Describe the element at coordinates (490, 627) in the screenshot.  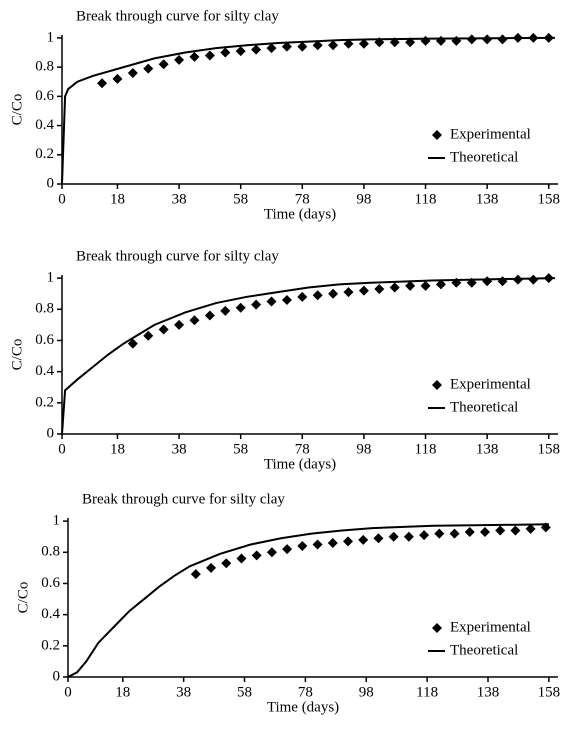
I see `legend-label: Experimental` at that location.